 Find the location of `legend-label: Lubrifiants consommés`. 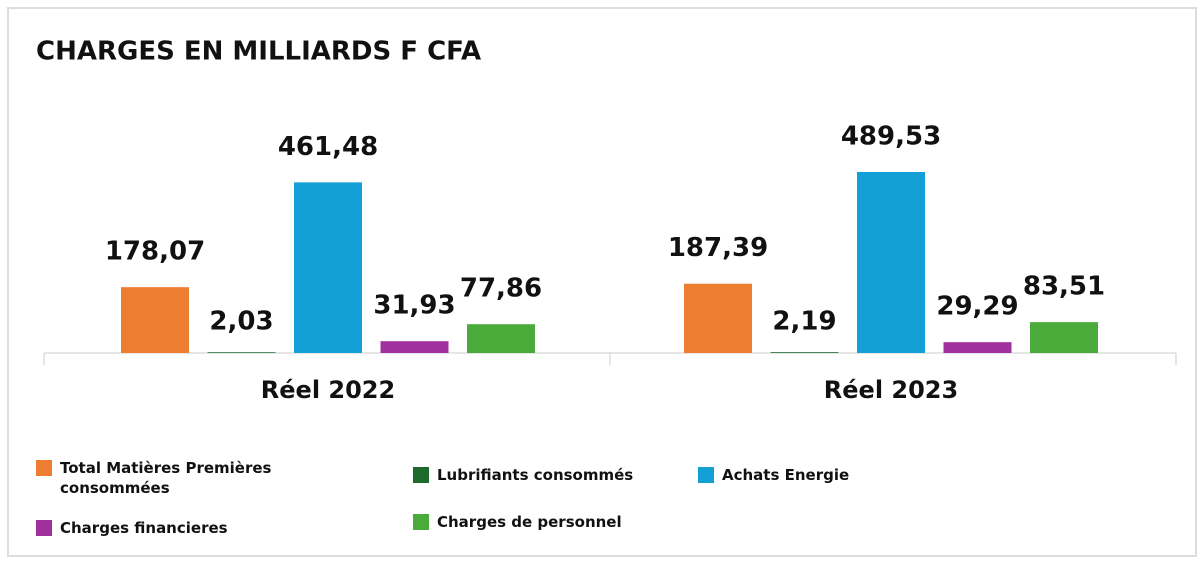

legend-label: Lubrifiants consommés is located at coordinates (535, 475).